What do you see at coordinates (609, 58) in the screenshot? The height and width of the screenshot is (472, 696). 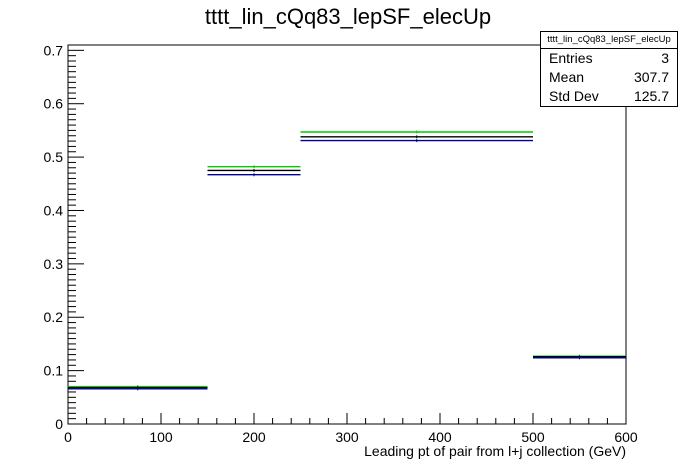 I see `stats-entries-row: Entries 3` at bounding box center [609, 58].